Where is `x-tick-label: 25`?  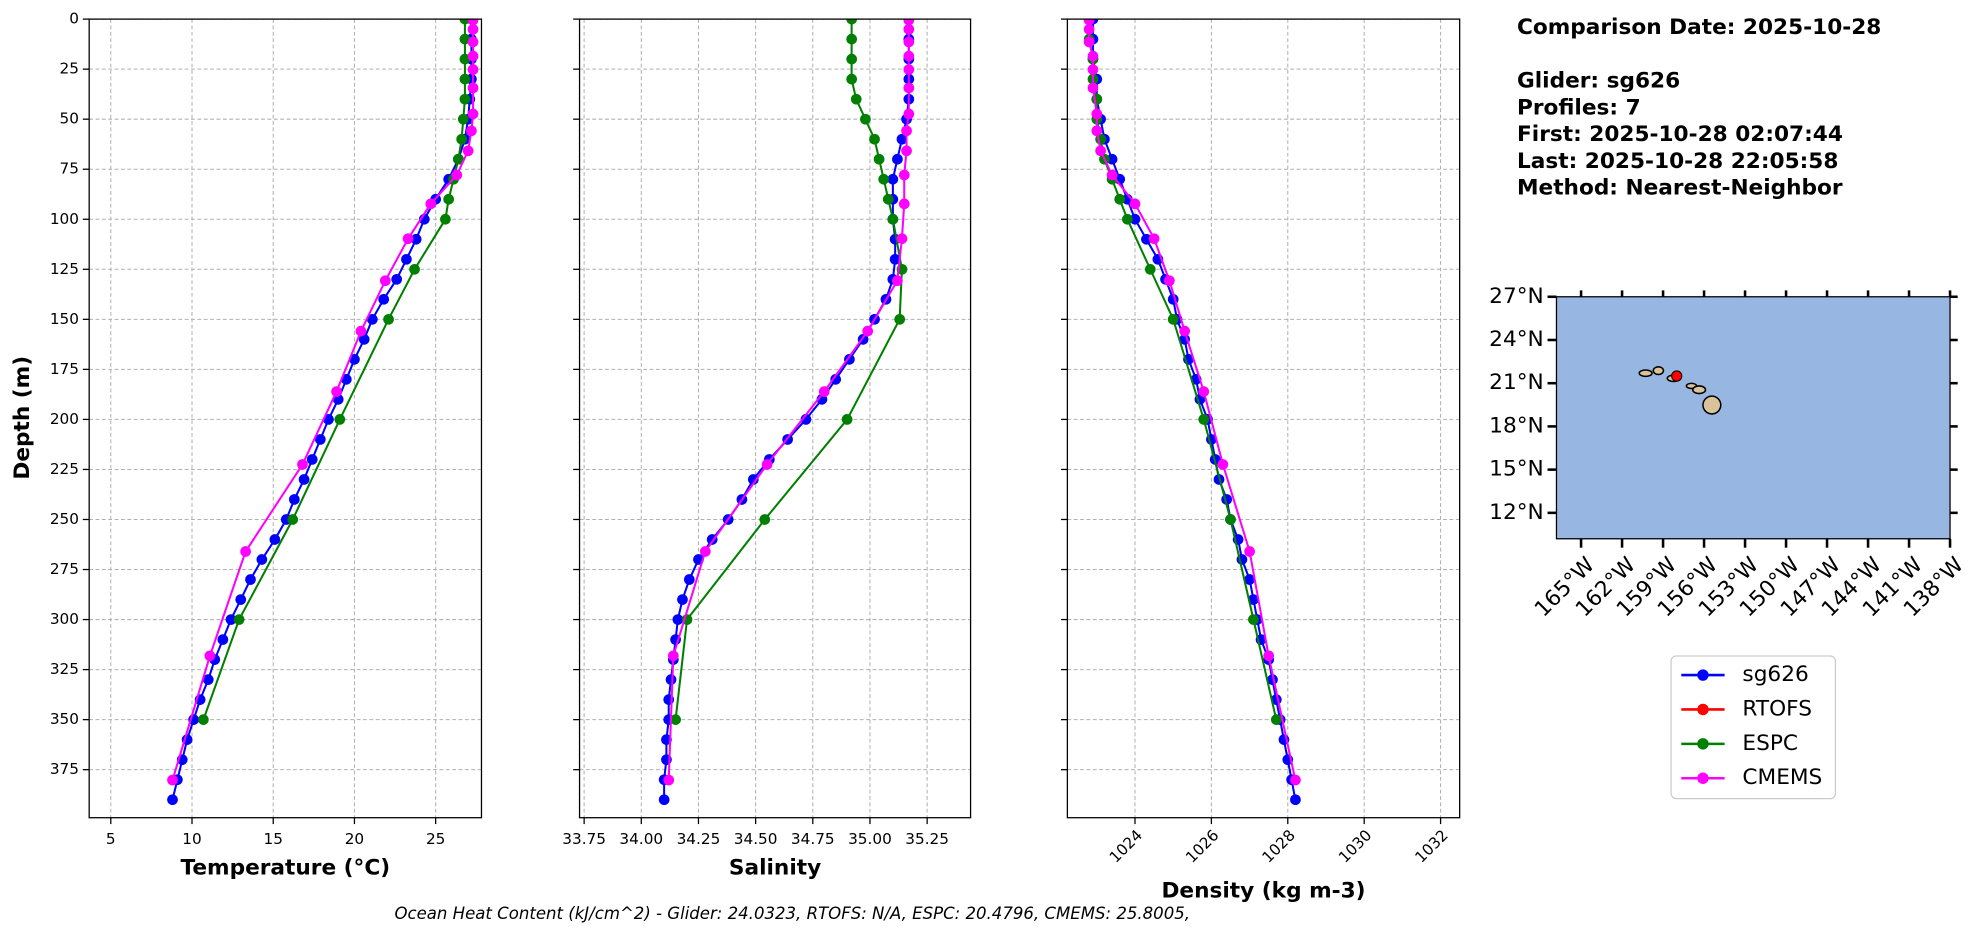 x-tick-label: 25 is located at coordinates (435, 839).